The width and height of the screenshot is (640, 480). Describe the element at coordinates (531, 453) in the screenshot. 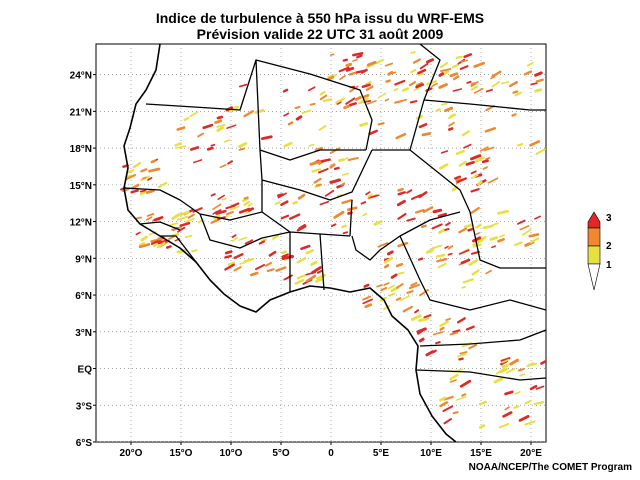

I see `lon-tick-label: 20°E` at that location.